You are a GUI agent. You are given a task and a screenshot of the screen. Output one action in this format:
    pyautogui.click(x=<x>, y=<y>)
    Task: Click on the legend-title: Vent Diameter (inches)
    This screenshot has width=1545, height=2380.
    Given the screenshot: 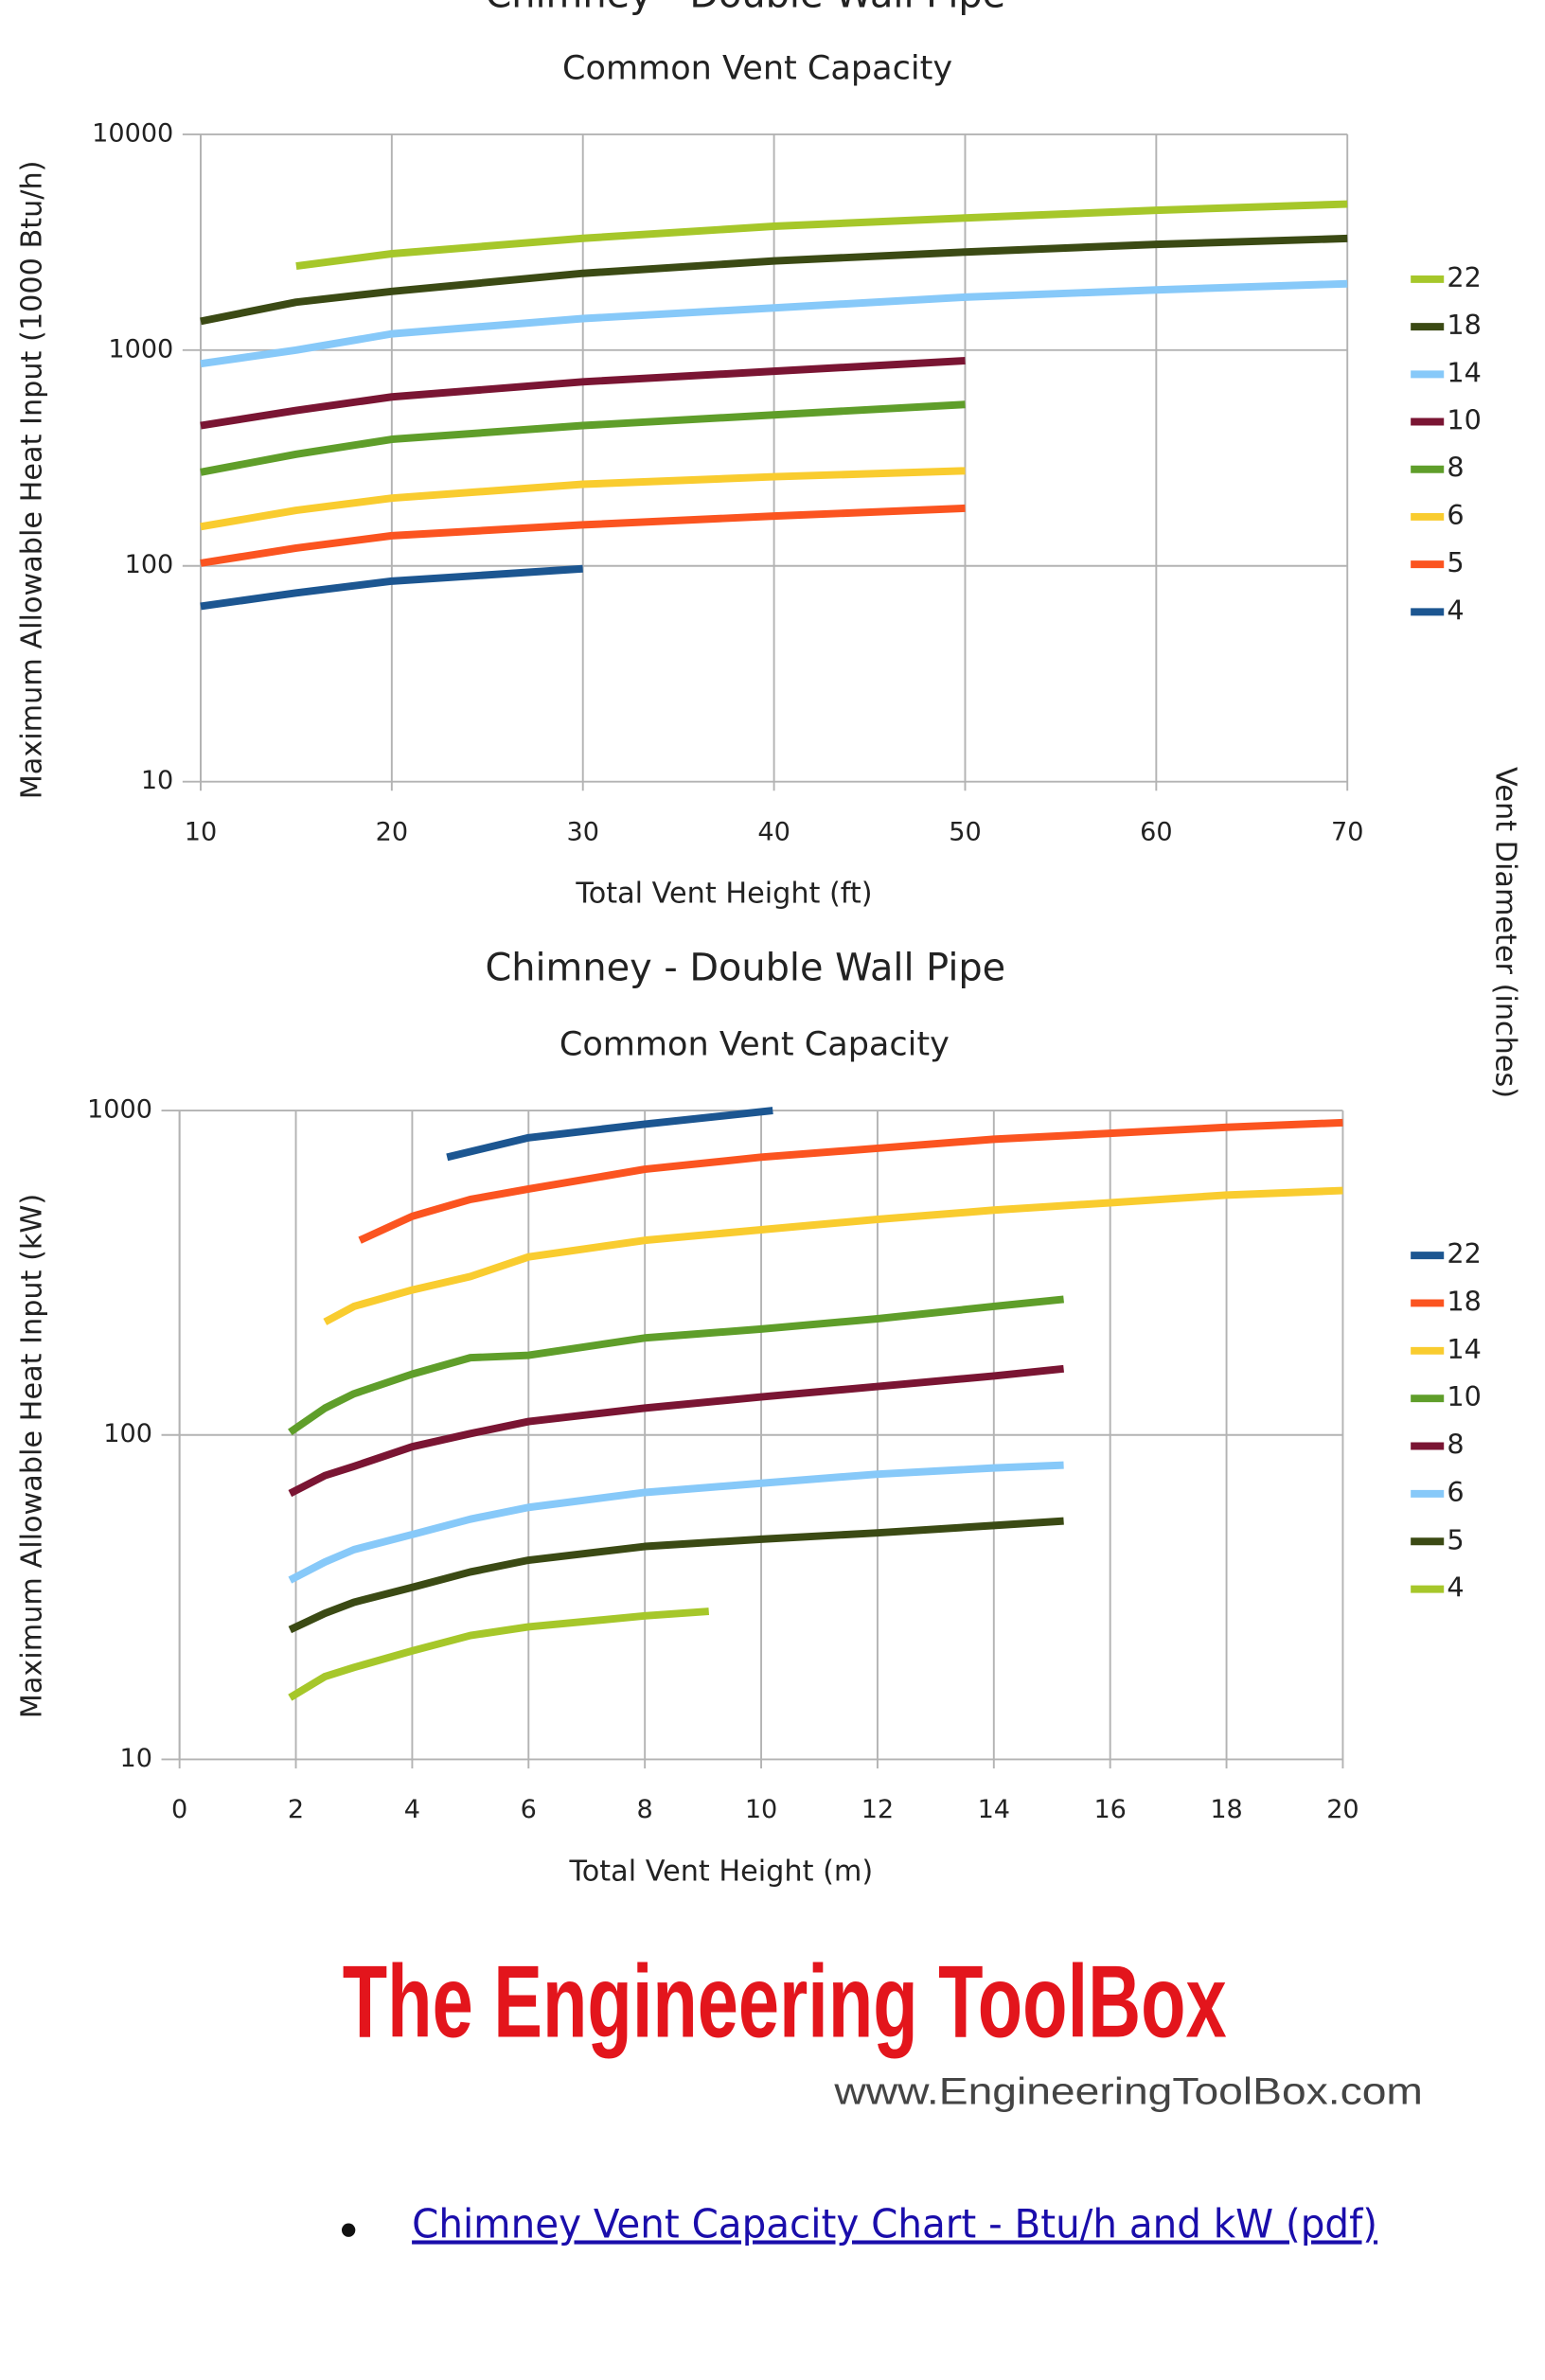 What is the action you would take?
    pyautogui.click(x=1504, y=933)
    